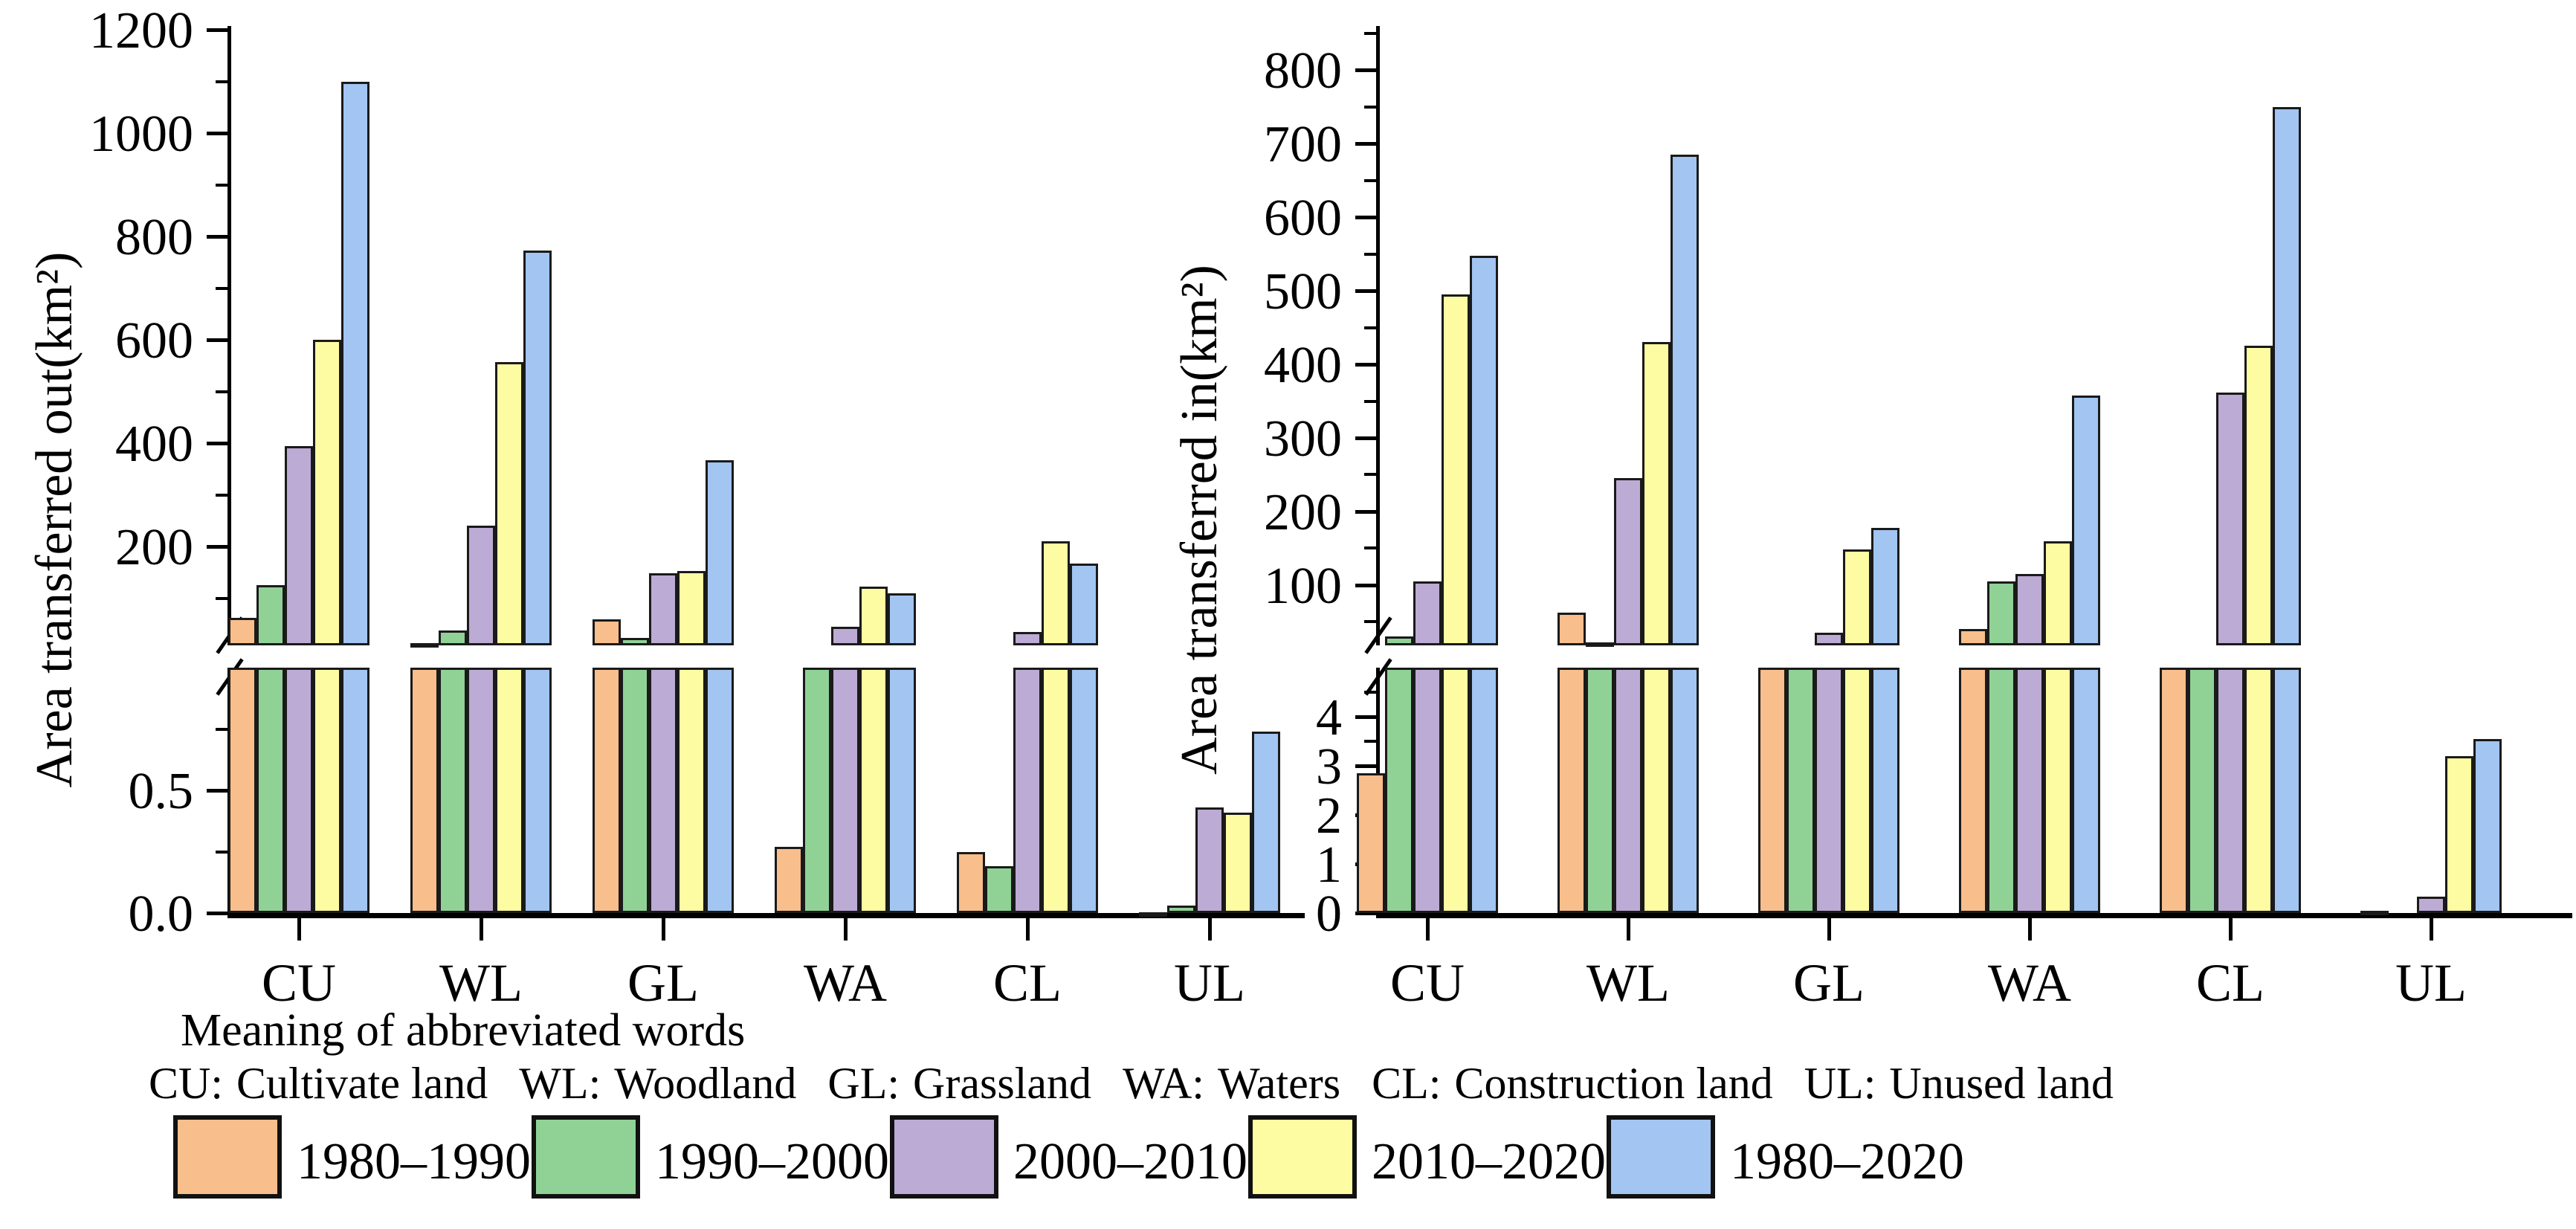 Image resolution: width=2576 pixels, height=1229 pixels. I want to click on abbreviation-meaning: Woodland, so click(705, 1083).